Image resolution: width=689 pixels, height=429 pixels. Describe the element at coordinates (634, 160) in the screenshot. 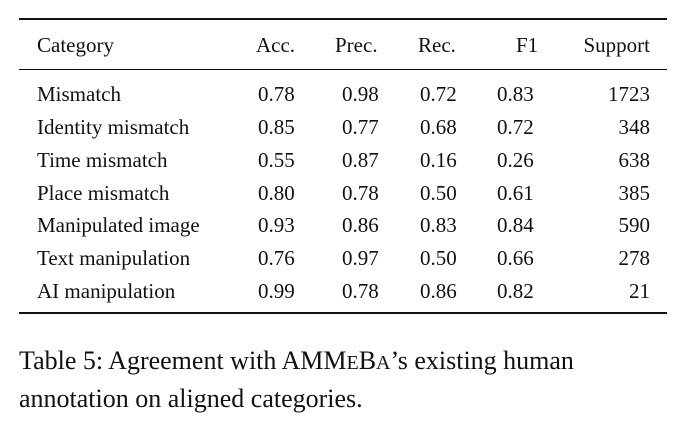

I see `cell-support: 638` at that location.